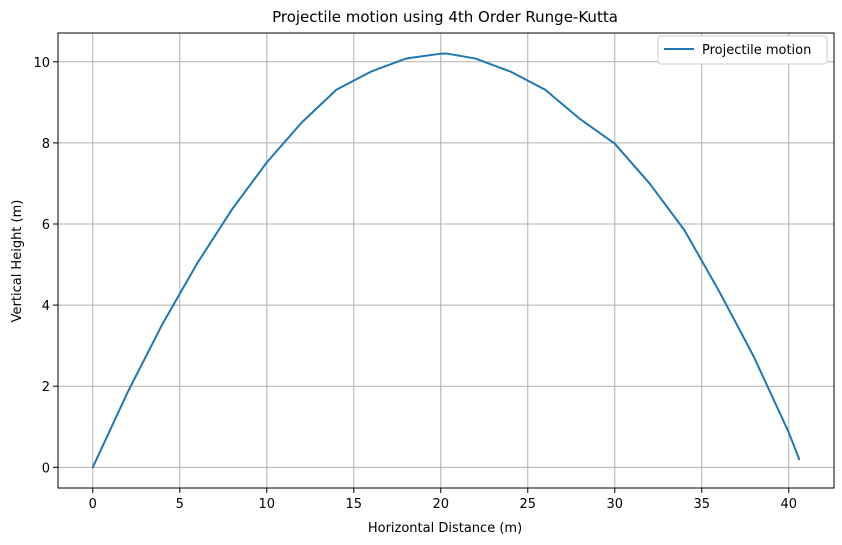 This screenshot has width=842, height=545. What do you see at coordinates (788, 504) in the screenshot?
I see `x-tick-label: 40` at bounding box center [788, 504].